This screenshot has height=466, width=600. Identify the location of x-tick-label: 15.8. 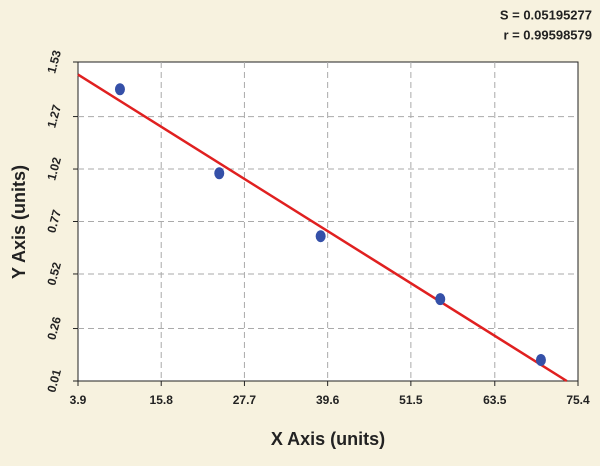
(162, 400).